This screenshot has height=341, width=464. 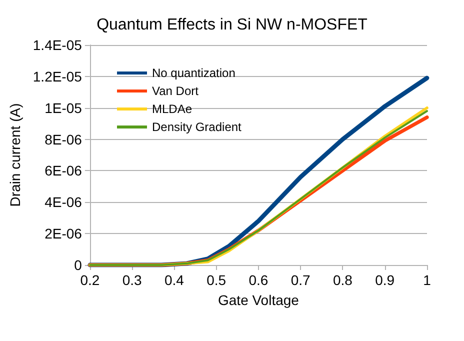 I want to click on y-tick-label: 1E-05, so click(x=63, y=108).